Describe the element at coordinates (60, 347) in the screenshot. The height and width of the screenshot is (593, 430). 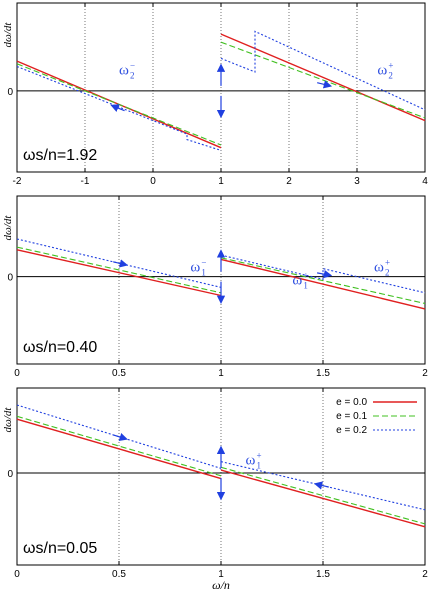
I see `ratio-label: ωs/n=0.40` at that location.